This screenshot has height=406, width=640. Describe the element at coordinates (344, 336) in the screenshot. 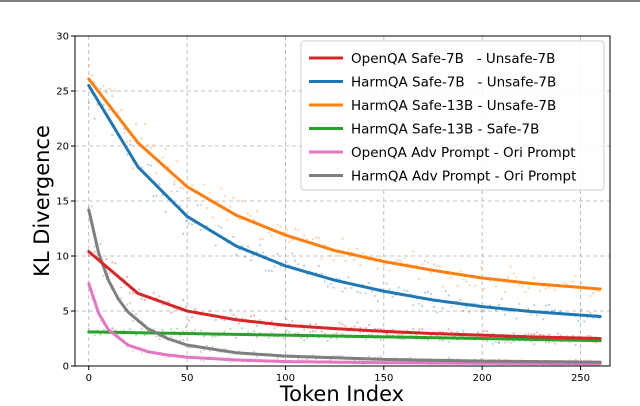

I see `series-line` at that location.